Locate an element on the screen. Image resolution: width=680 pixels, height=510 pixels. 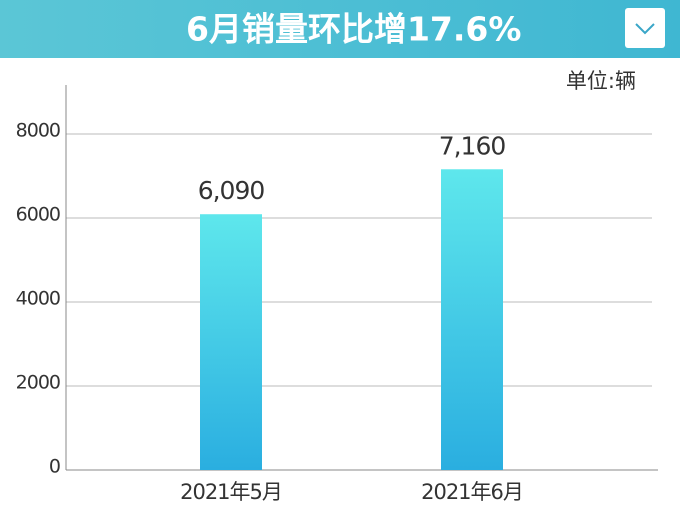
chart-title: 6月销量环比增17.6% is located at coordinates (353, 29).